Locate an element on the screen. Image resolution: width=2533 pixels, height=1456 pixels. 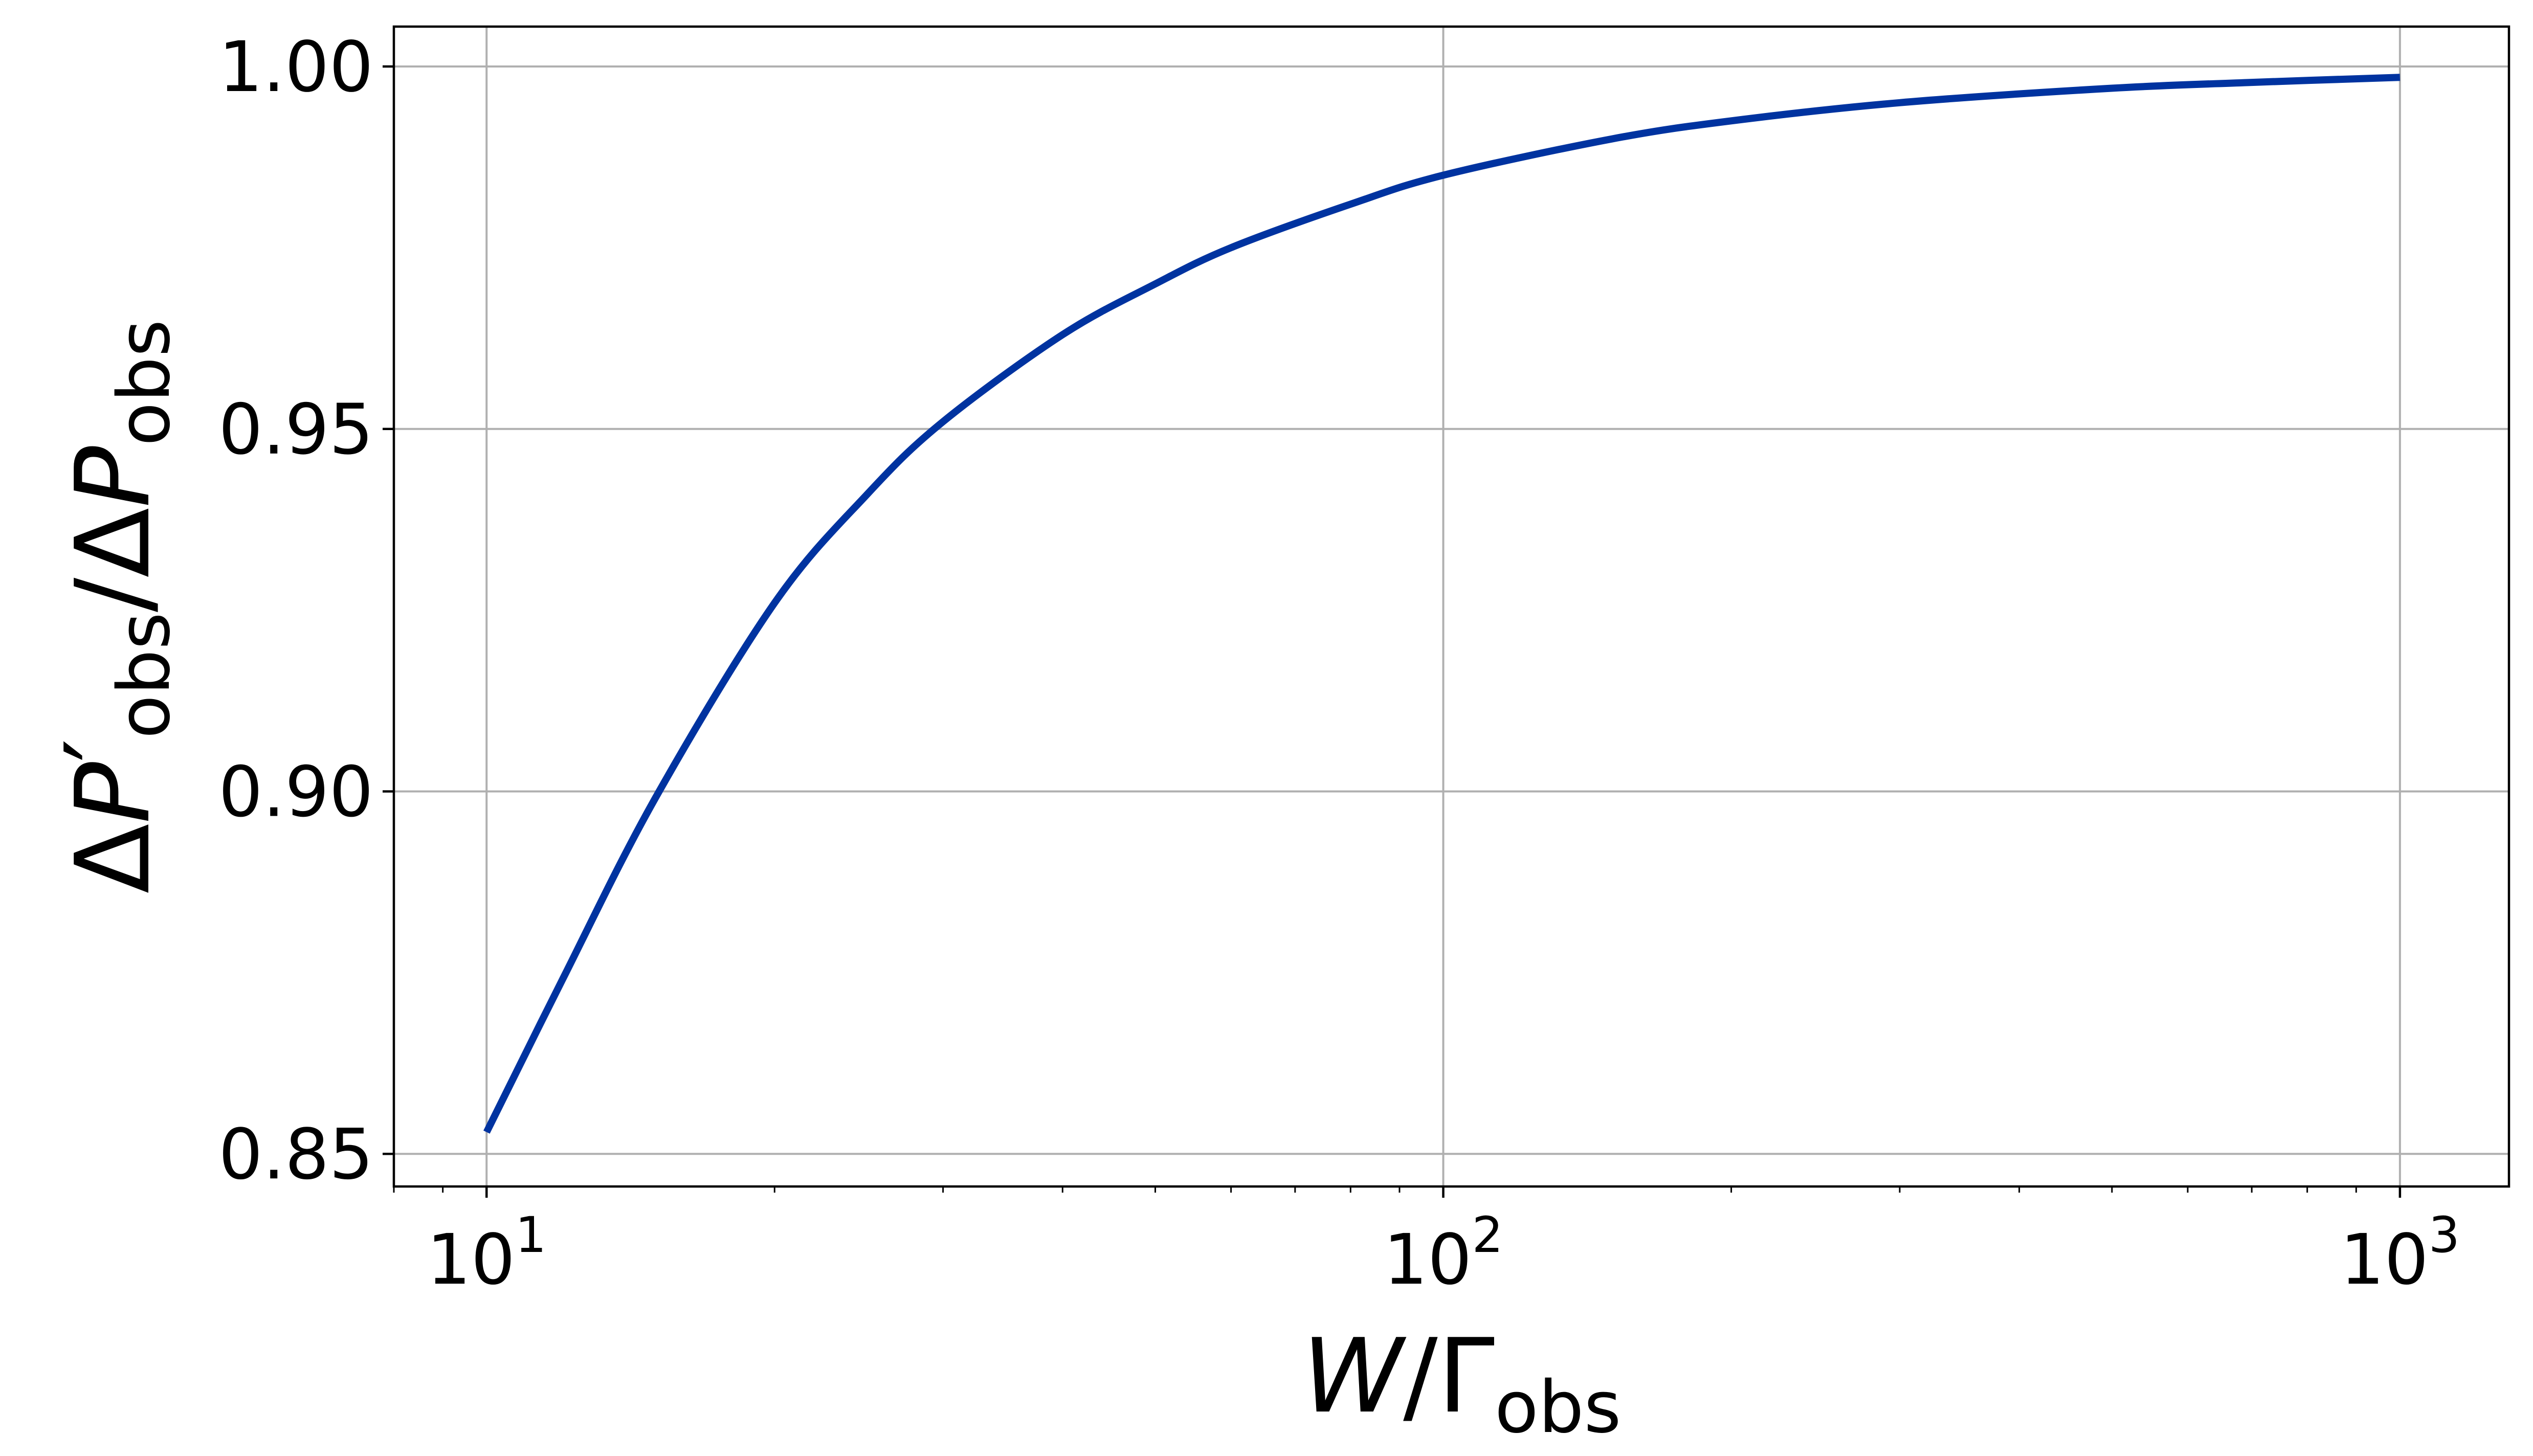
y-tick-label: 0.85 is located at coordinates (295, 1154).